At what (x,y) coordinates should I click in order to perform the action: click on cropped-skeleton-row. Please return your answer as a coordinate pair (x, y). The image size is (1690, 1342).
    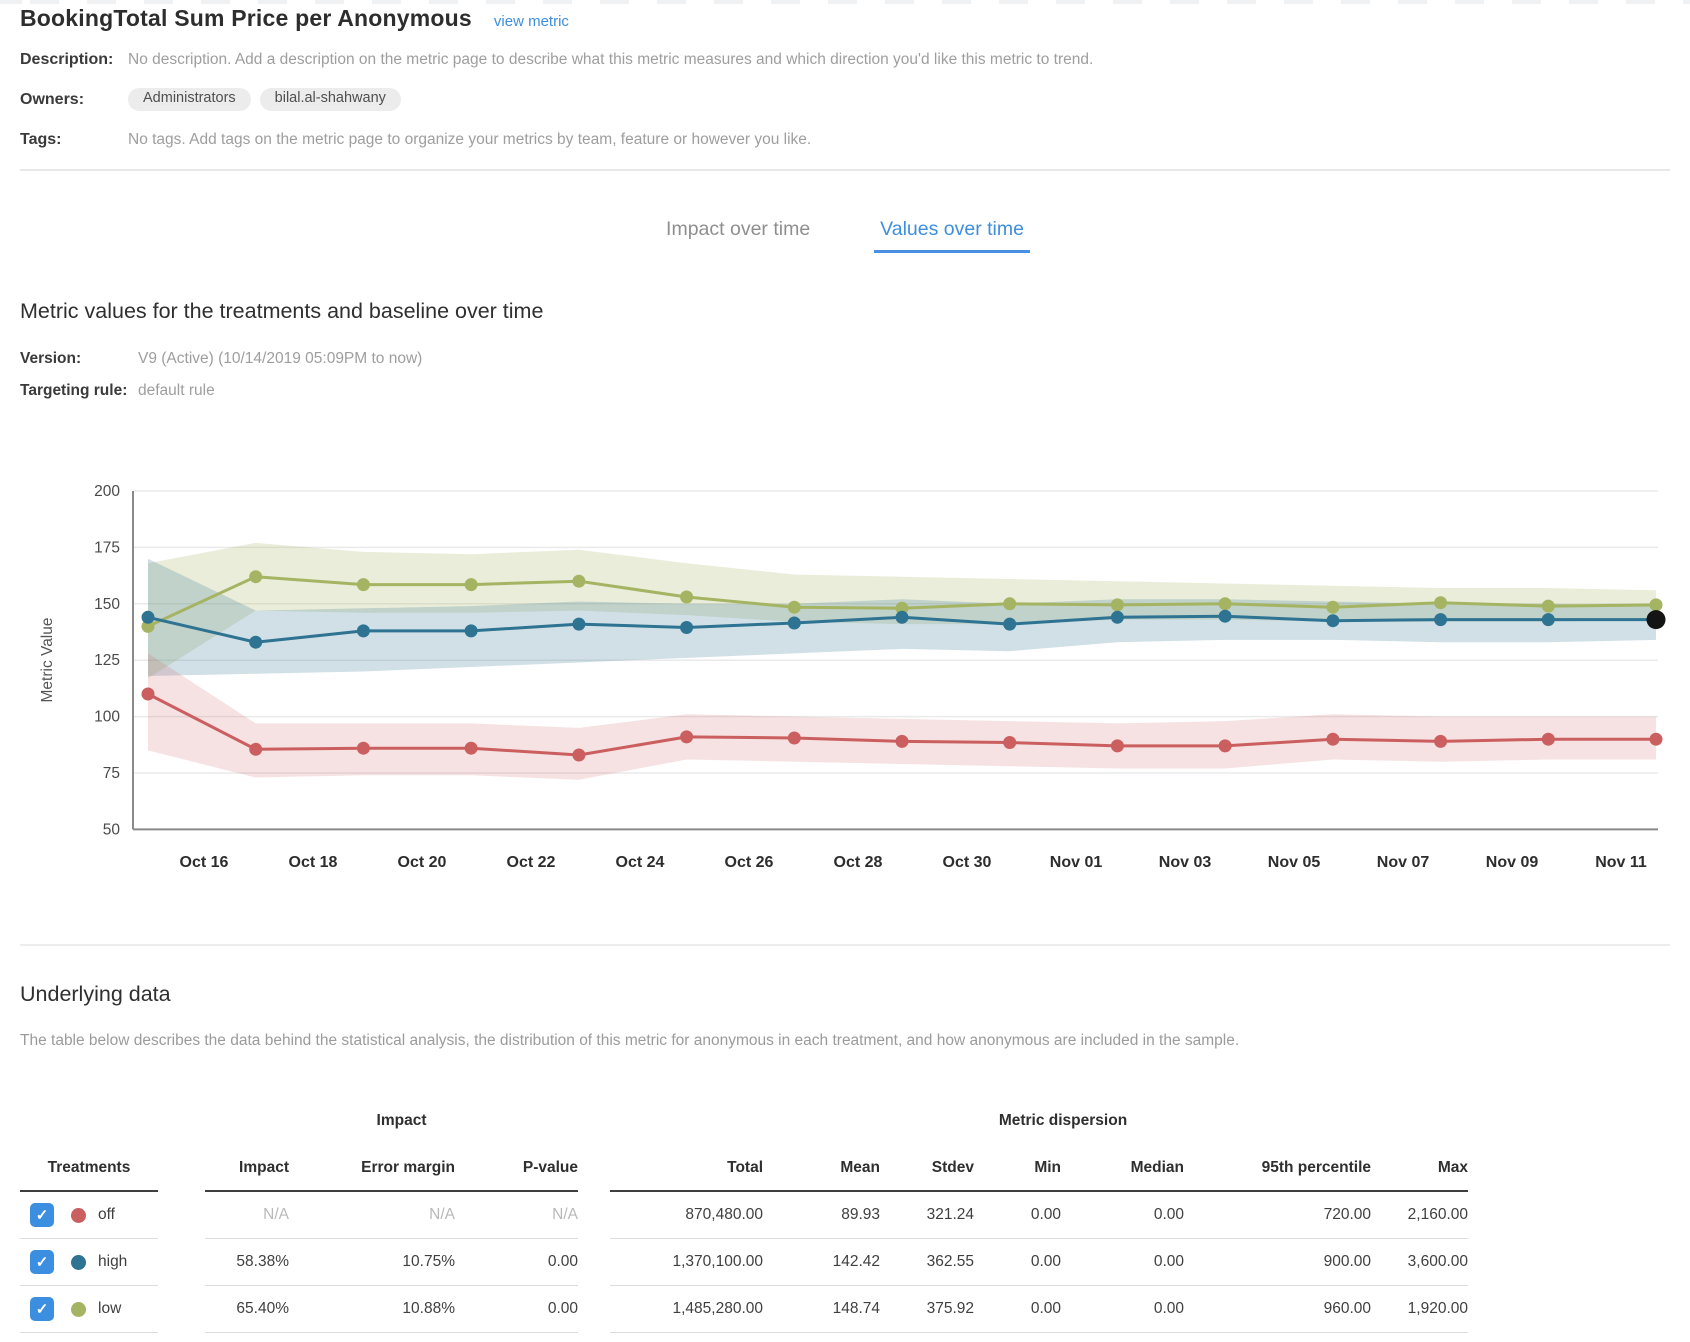
    Looking at the image, I should click on (845, 2).